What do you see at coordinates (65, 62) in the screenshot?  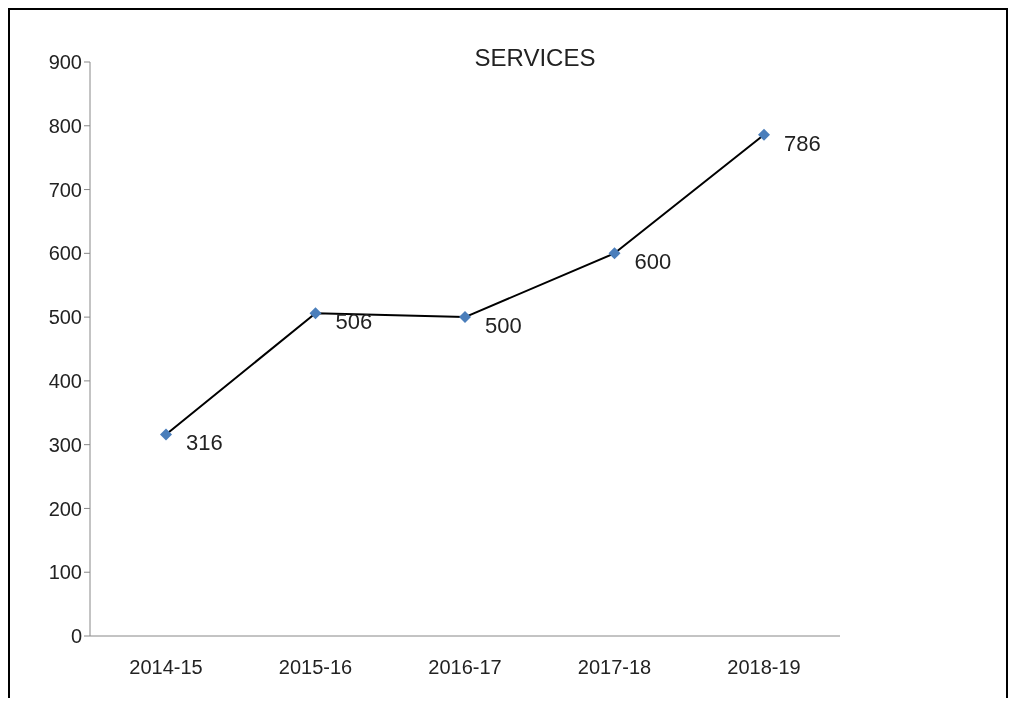 I see `y-tick-label: 900` at bounding box center [65, 62].